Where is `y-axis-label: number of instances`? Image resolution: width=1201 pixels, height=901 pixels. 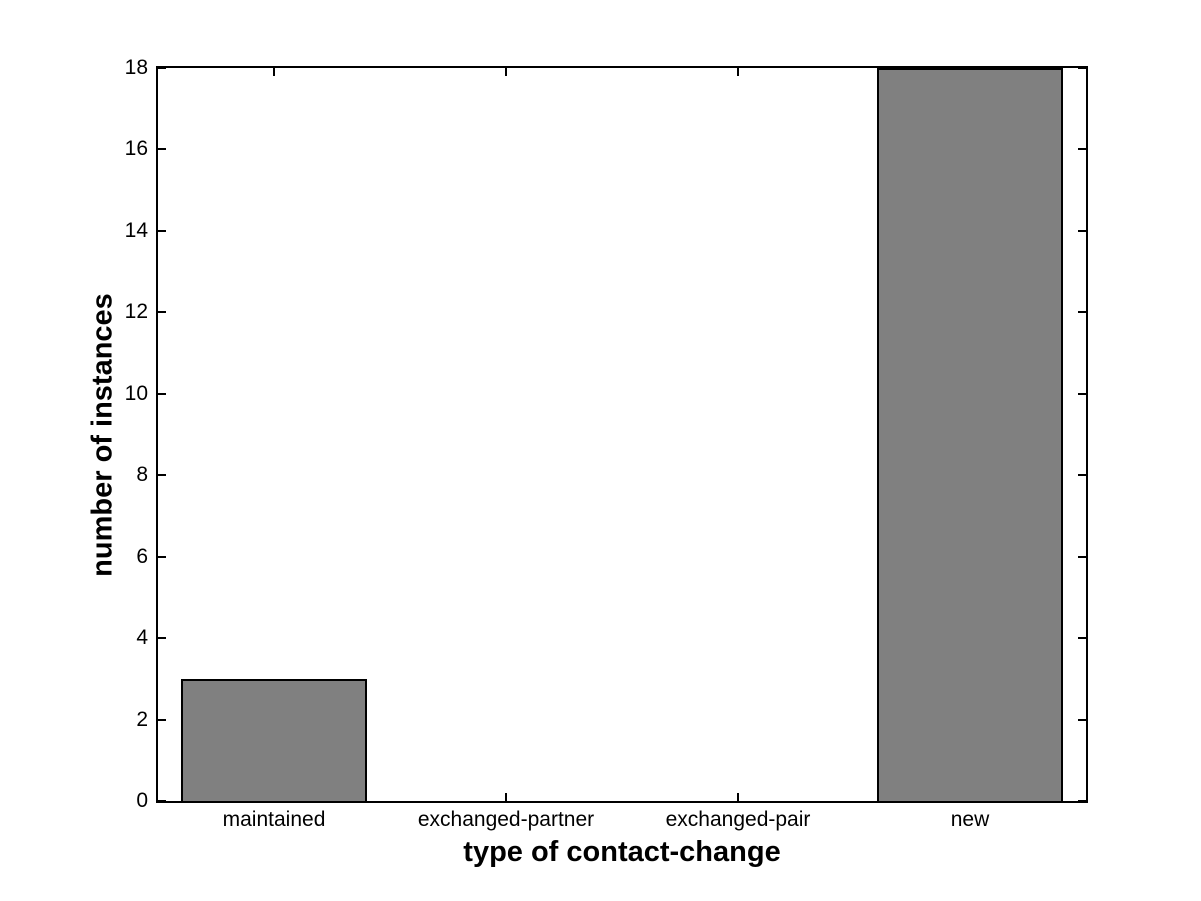 y-axis-label: number of instances is located at coordinates (102, 435).